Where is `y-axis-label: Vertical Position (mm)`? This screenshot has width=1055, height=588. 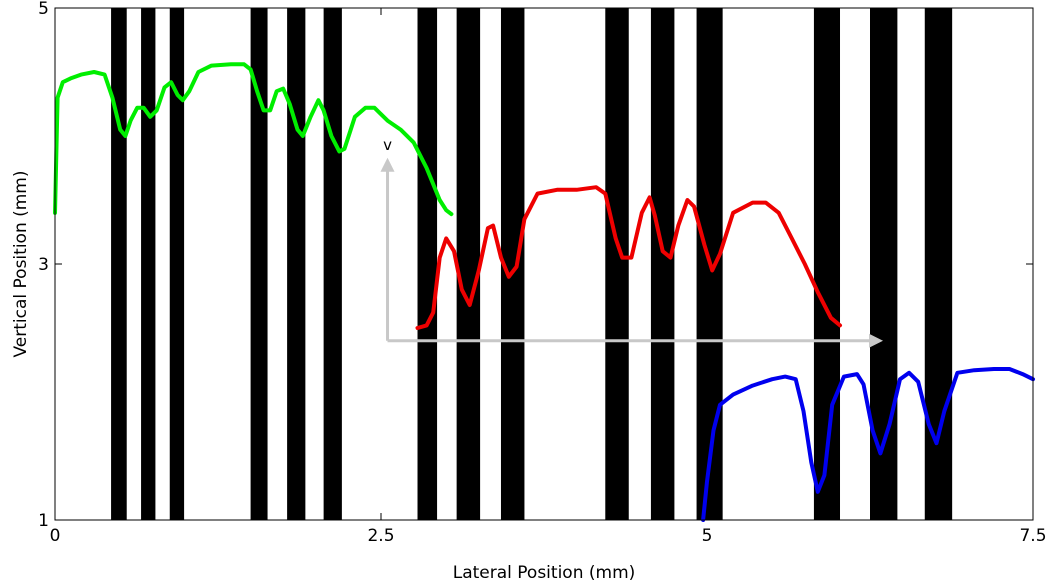
y-axis-label: Vertical Position (mm) is located at coordinates (21, 263).